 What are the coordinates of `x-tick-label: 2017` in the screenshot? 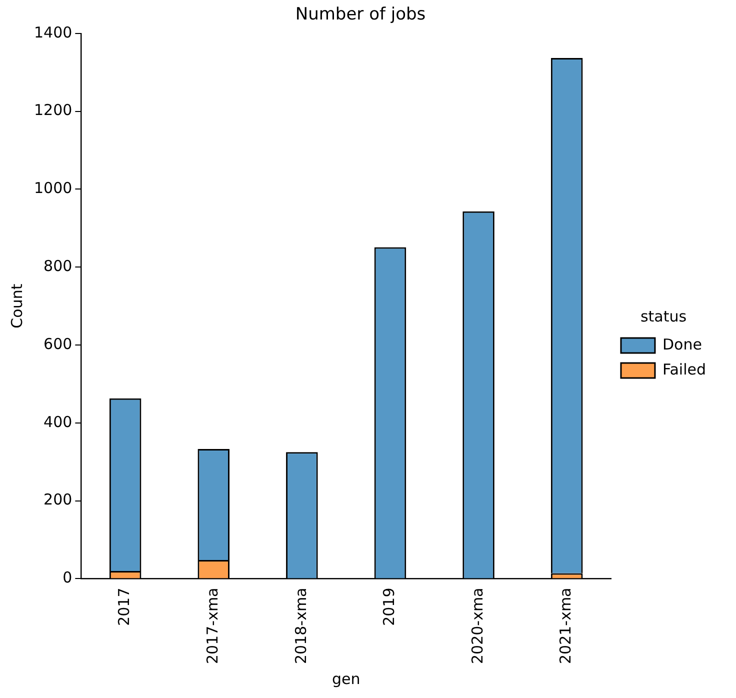 It's located at (124, 607).